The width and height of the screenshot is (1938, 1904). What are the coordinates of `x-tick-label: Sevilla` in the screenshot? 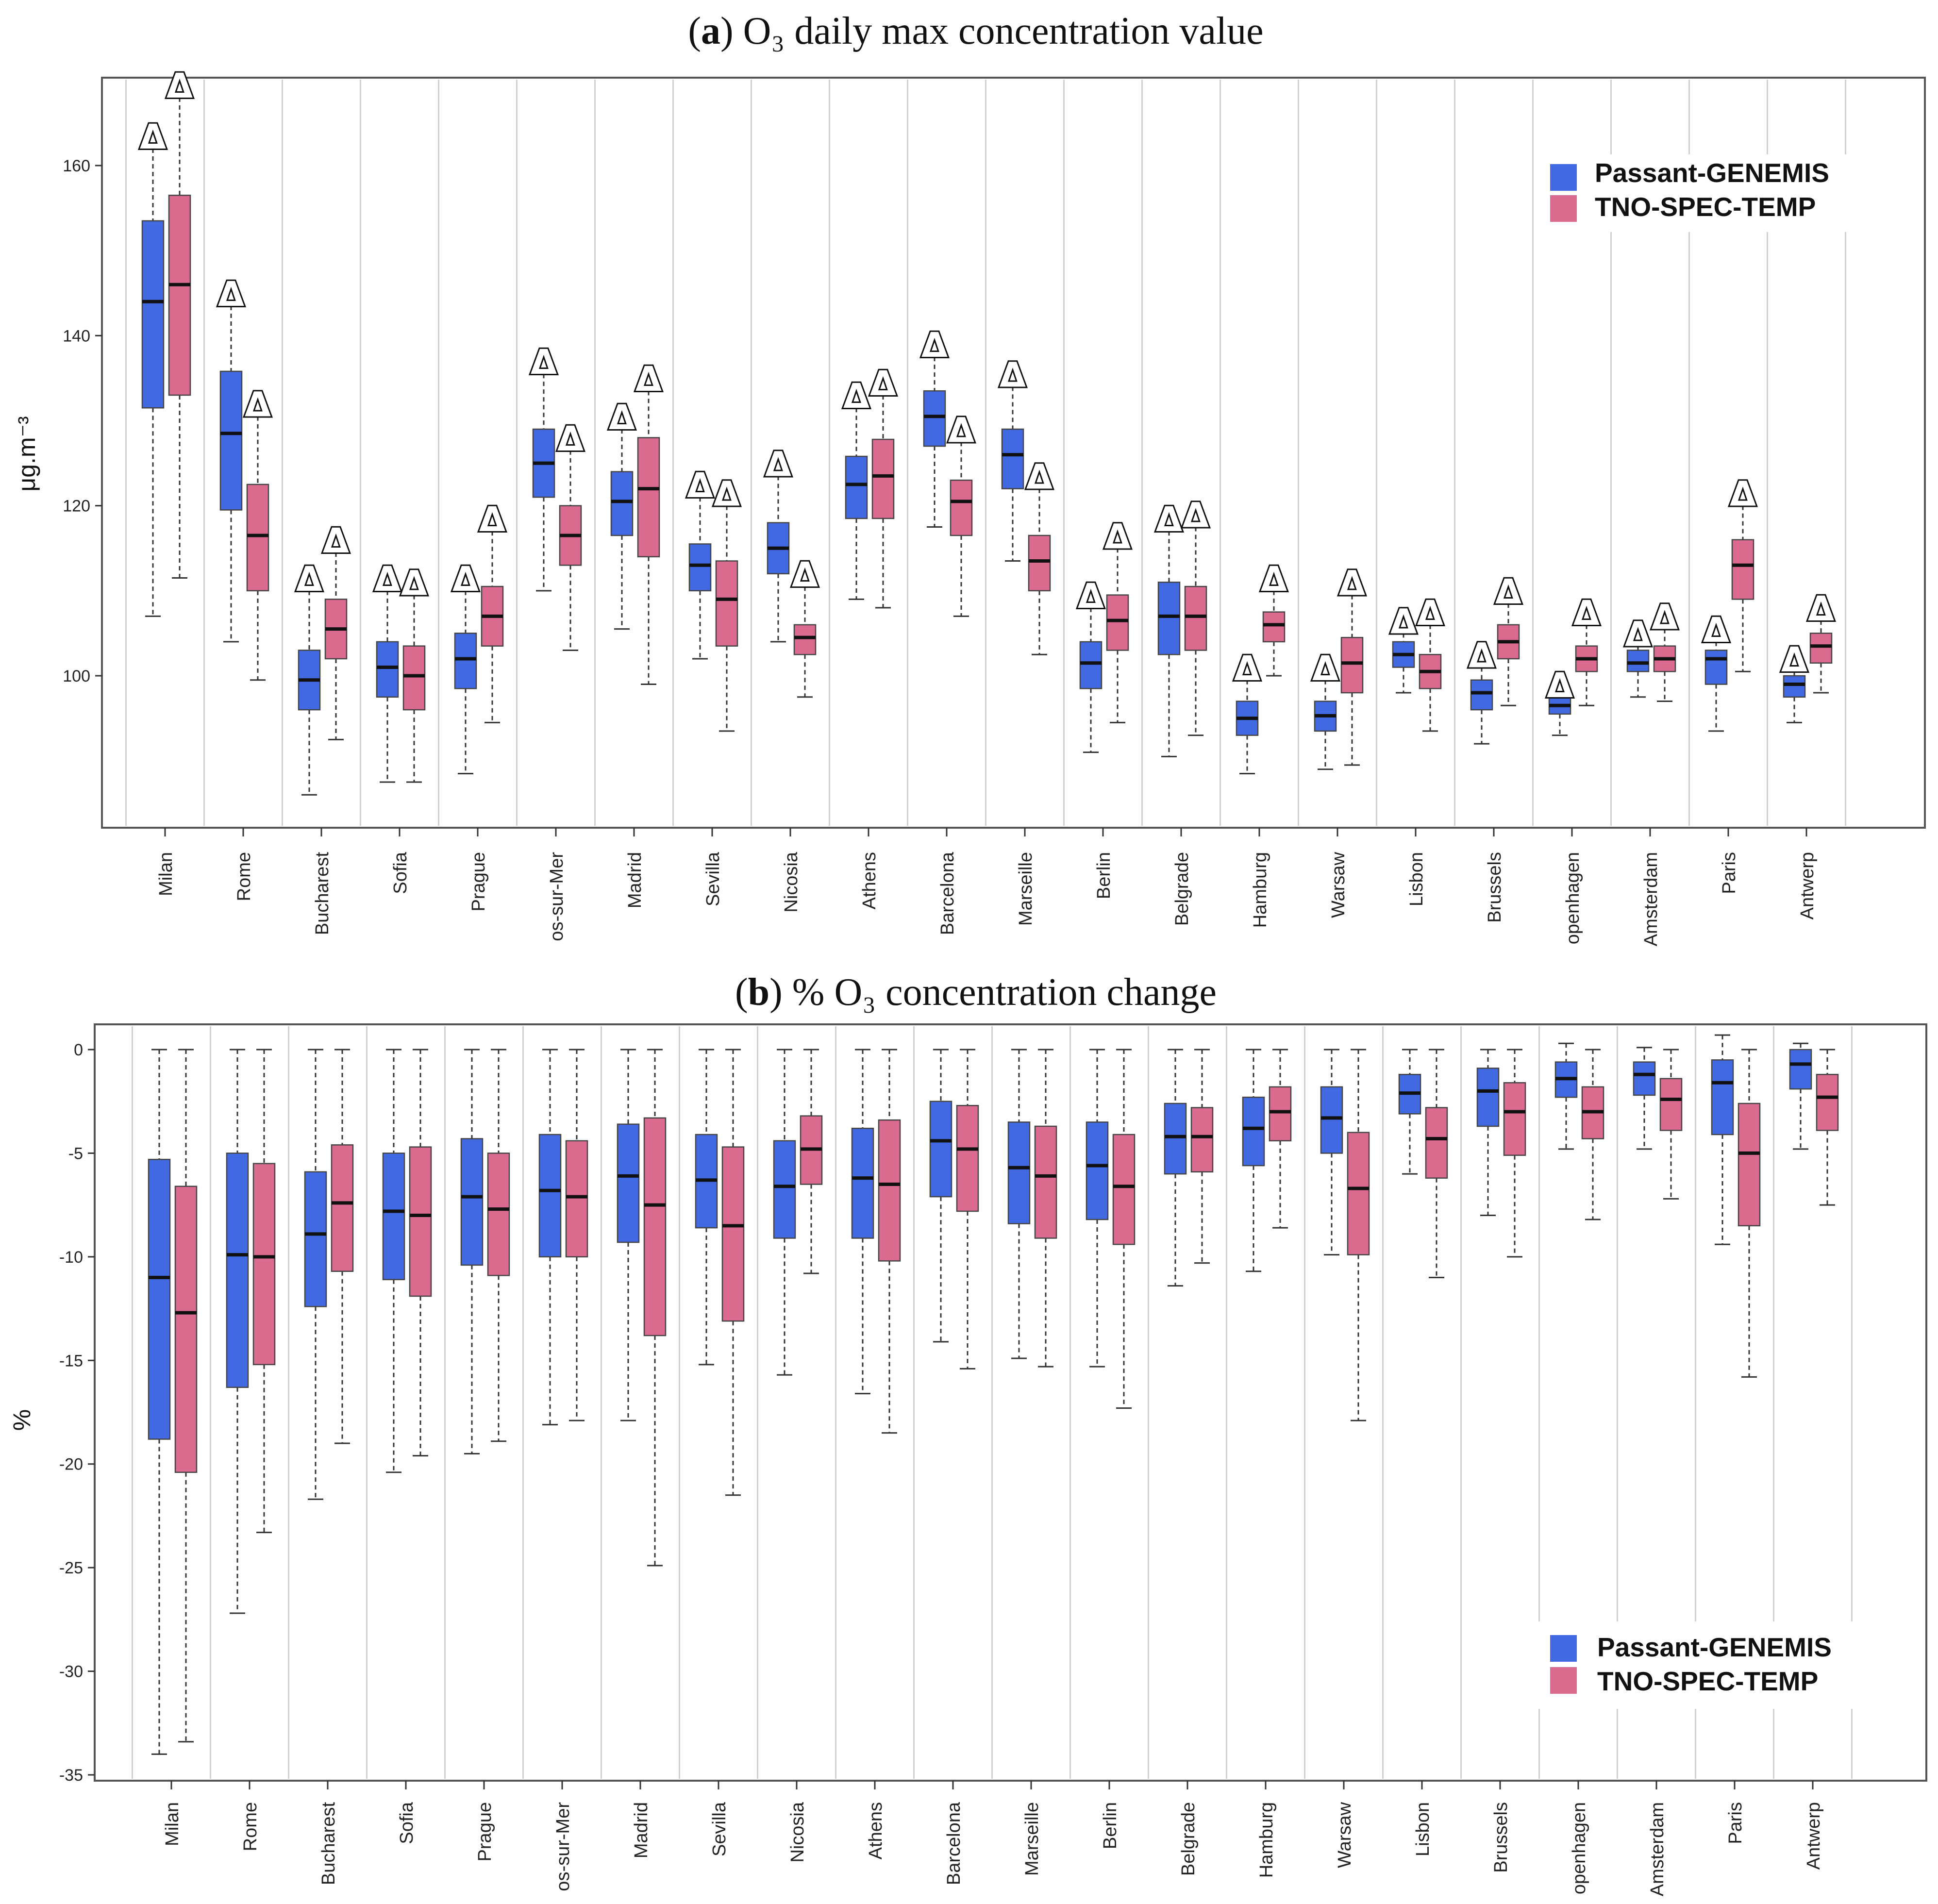 It's located at (713, 879).